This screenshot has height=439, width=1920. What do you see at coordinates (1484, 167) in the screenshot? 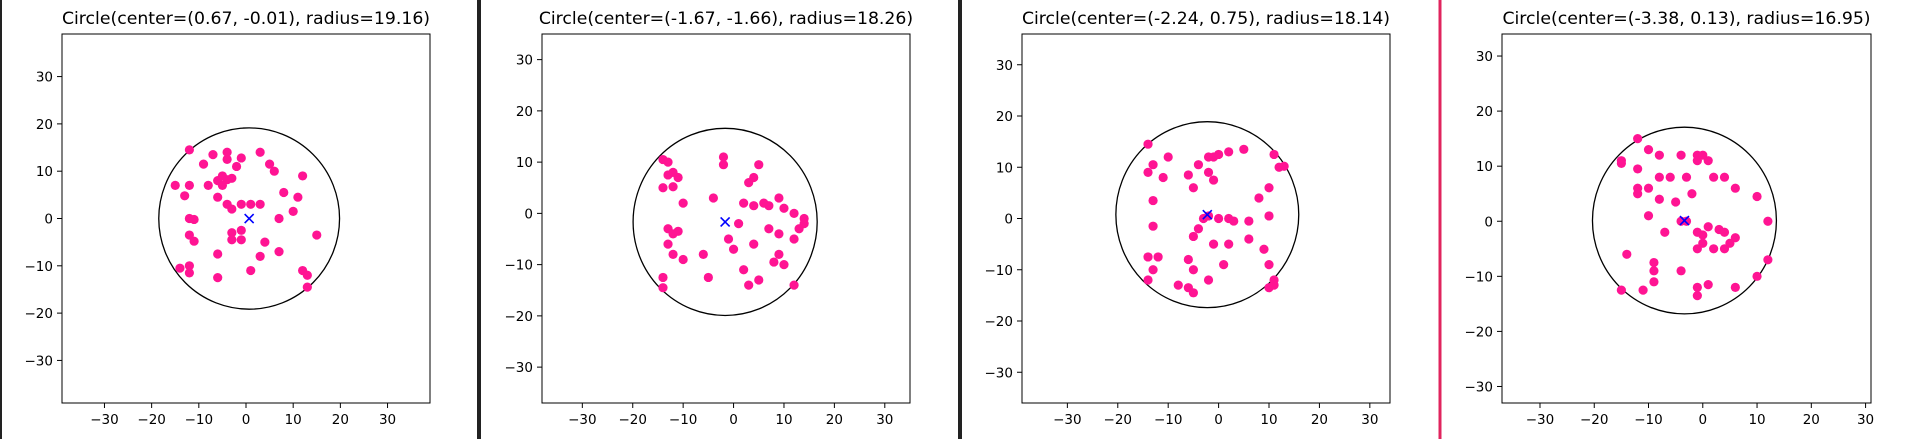
I see `y-tick-label: 10` at bounding box center [1484, 167].